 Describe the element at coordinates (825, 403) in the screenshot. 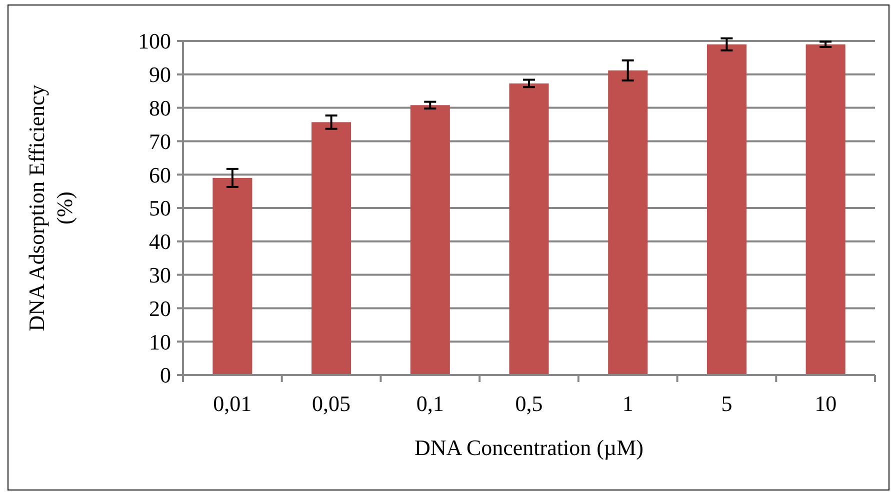

I see `x-tick-label: 10` at that location.